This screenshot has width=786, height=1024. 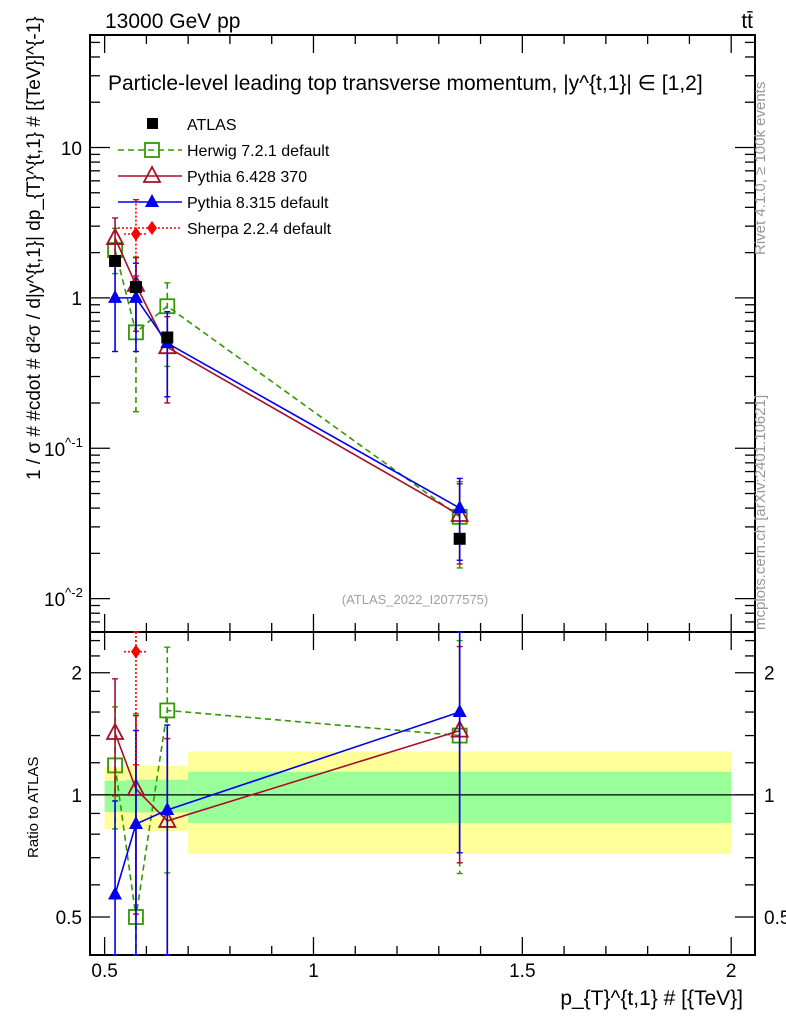 I want to click on mcplots-label: mcplots.cern.ch [arXiv:2401.10621], so click(x=760, y=512).